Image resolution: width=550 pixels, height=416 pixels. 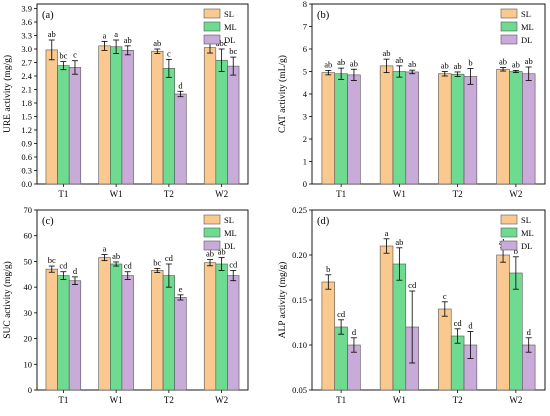 I want to click on y-tick-label: 30, so click(x=28, y=313).